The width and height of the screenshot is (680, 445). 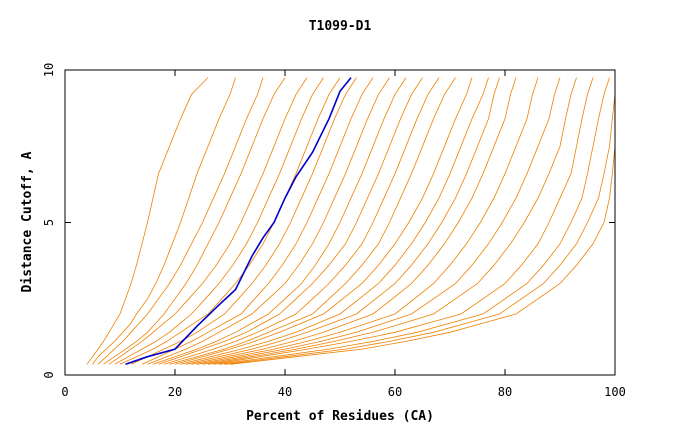 I want to click on chart-title: T1099-D1, so click(x=340, y=26).